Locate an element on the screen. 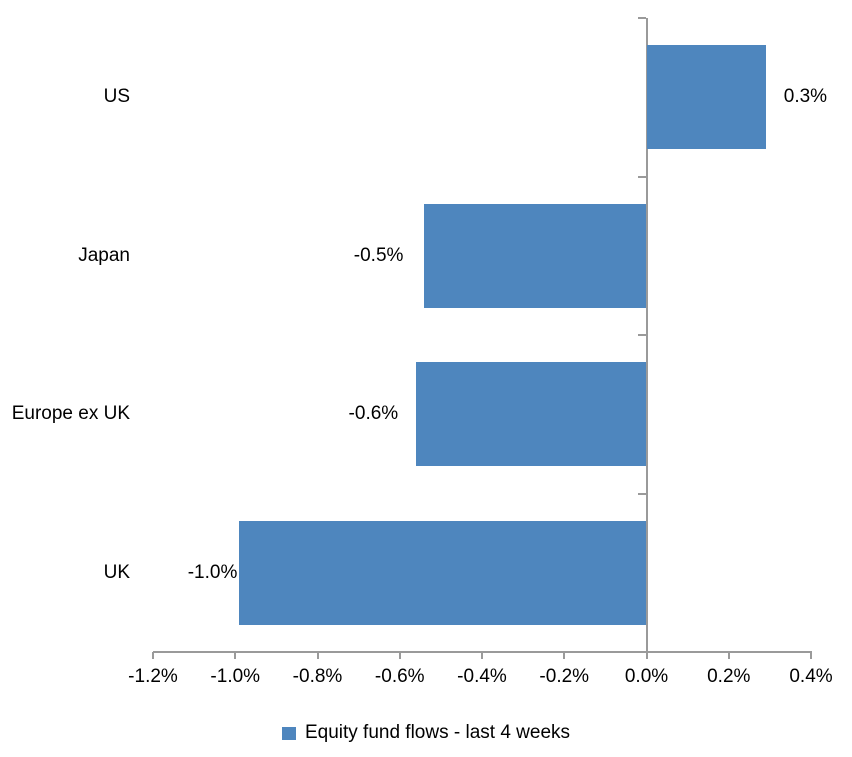 This screenshot has height=757, width=852. legend-swatch-icon is located at coordinates (288, 733).